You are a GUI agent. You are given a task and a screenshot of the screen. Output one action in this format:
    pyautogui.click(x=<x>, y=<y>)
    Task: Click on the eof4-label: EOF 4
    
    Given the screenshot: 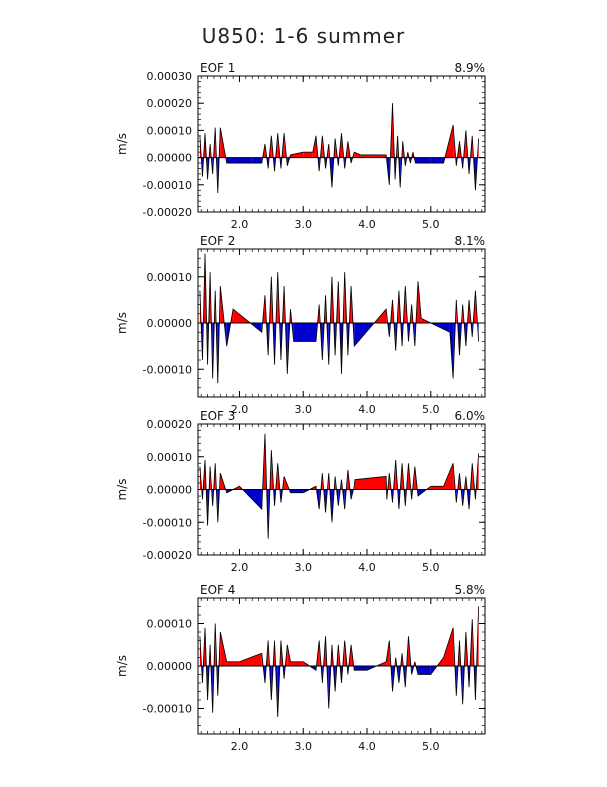 What is the action you would take?
    pyautogui.click(x=217, y=590)
    